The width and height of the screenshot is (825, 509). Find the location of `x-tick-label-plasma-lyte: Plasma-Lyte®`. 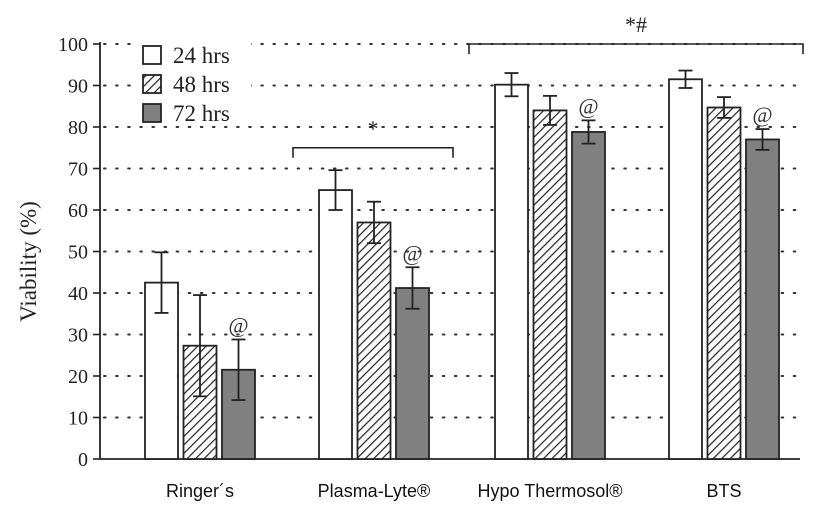

x-tick-label-plasma-lyte: Plasma-Lyte® is located at coordinates (374, 491).